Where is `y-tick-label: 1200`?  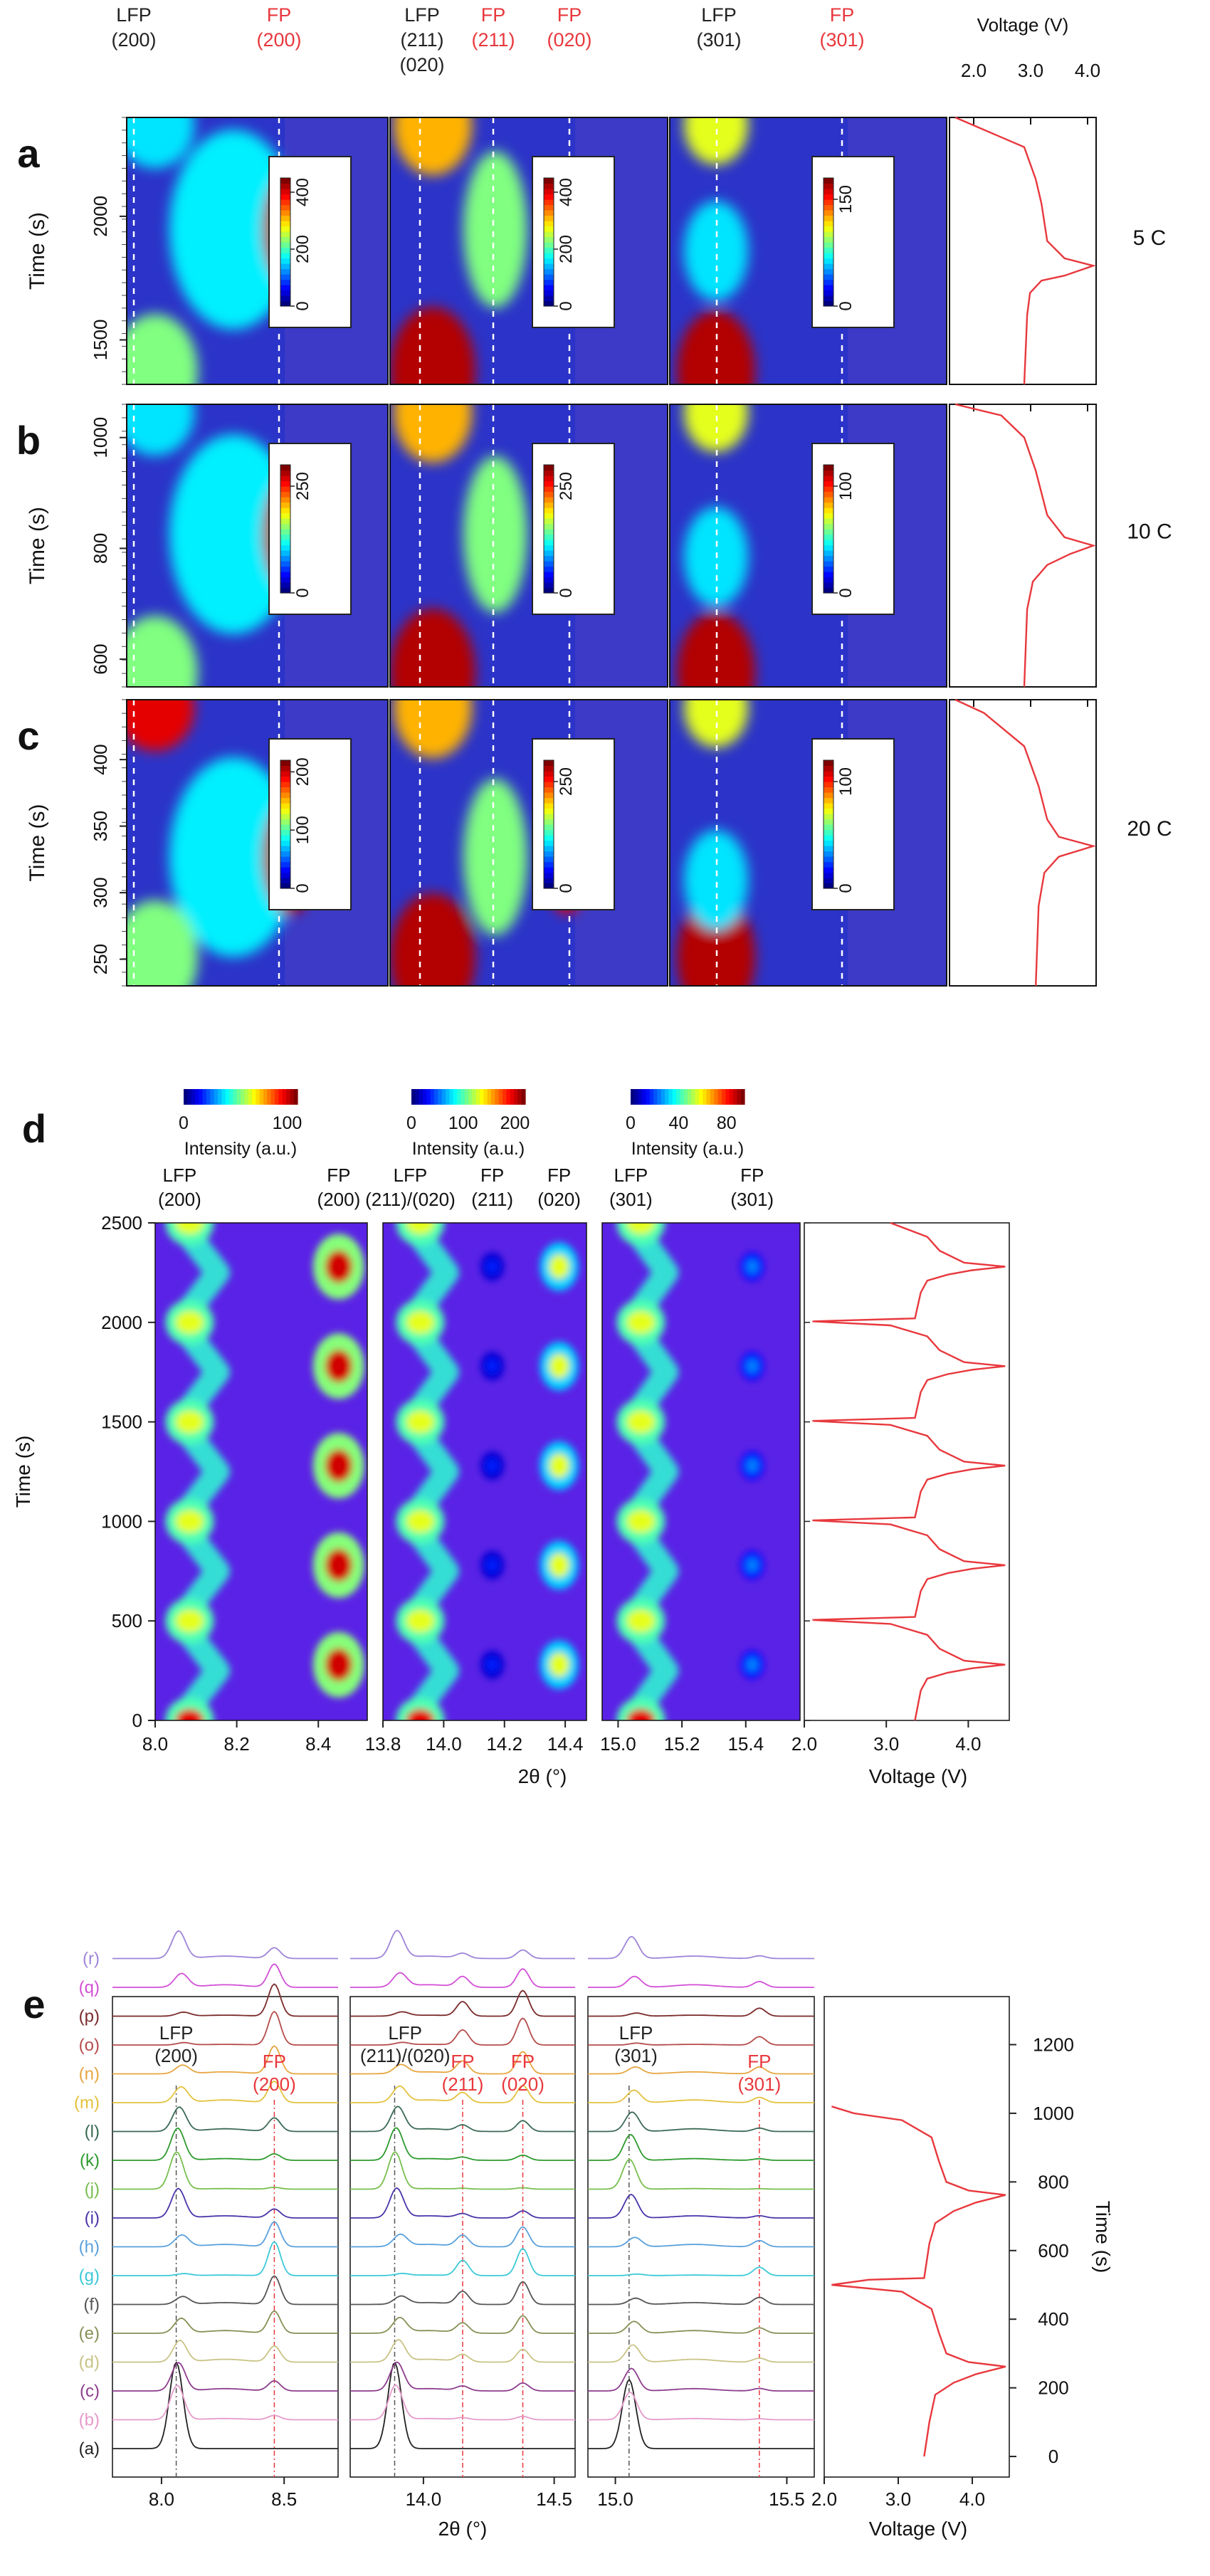 y-tick-label: 1200 is located at coordinates (1053, 2045).